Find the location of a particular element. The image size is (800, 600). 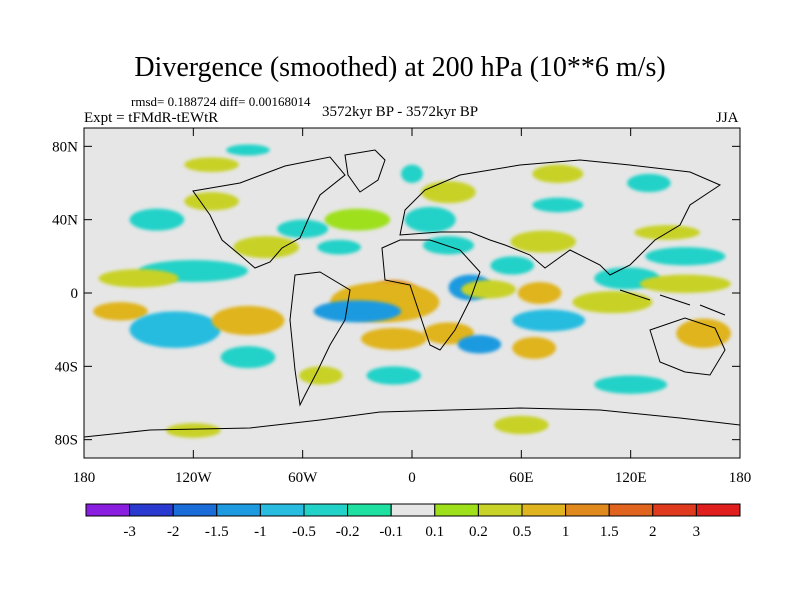

colorbar-label: -3 is located at coordinates (129, 532).